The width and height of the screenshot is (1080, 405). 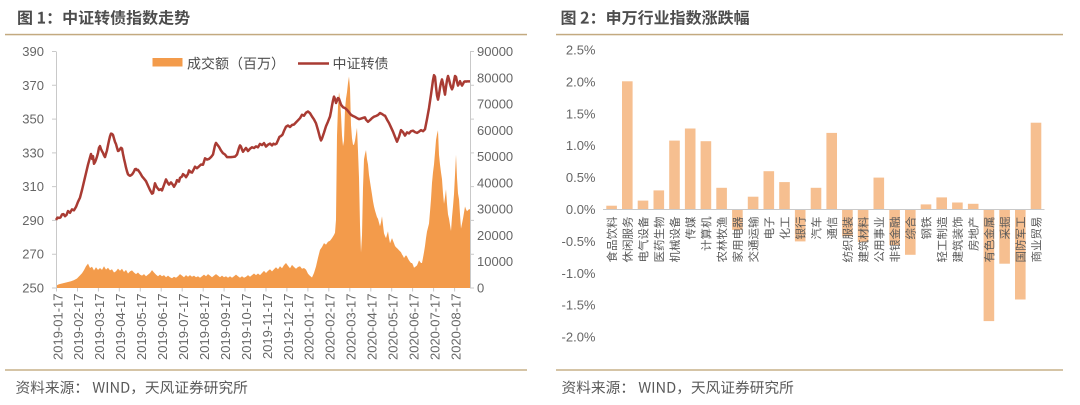 I want to click on svg-text: 50000, so click(x=495, y=156).